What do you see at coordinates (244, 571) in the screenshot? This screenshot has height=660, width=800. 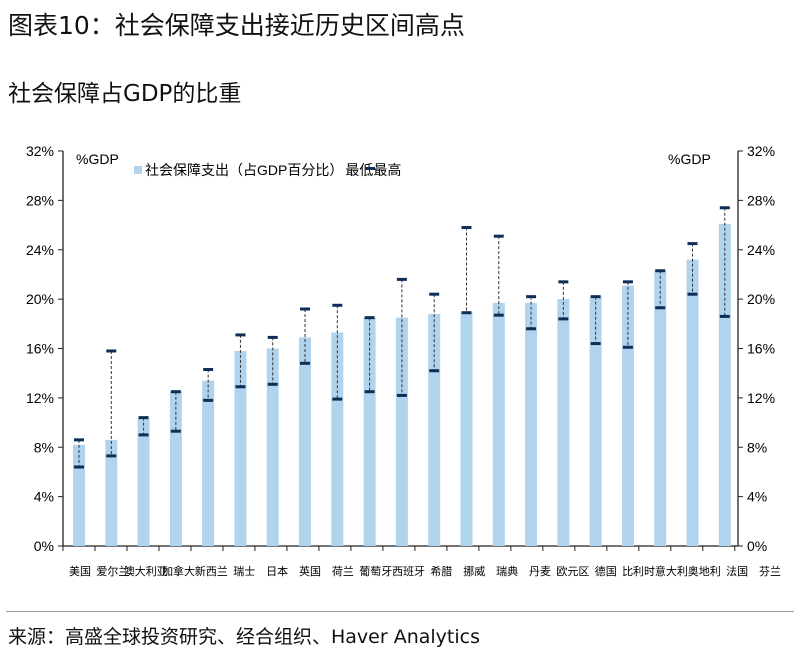 I see `x-tick-label: 瑞士` at bounding box center [244, 571].